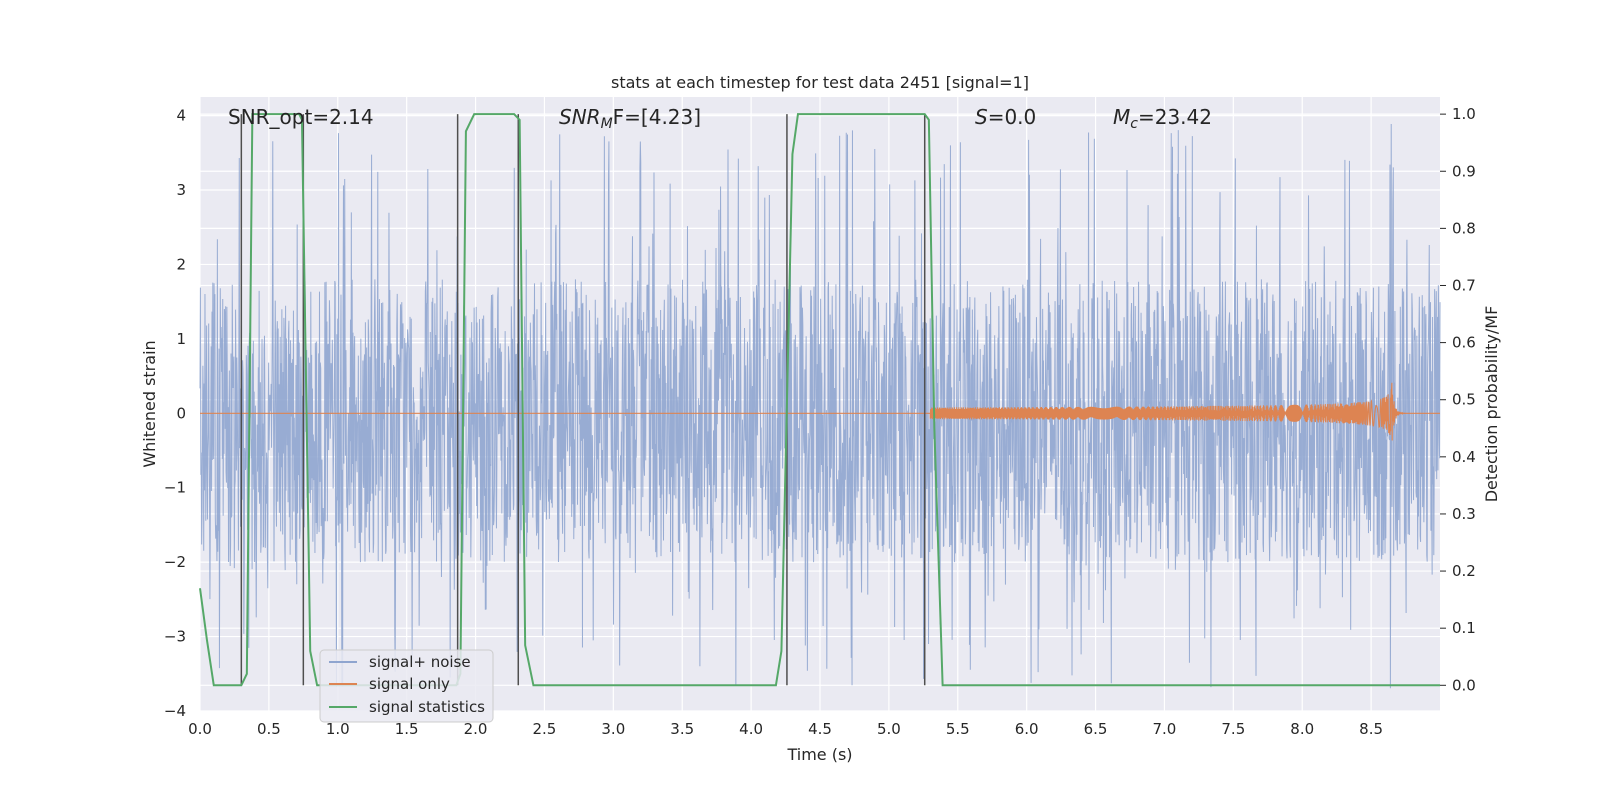 The width and height of the screenshot is (1600, 800). Describe the element at coordinates (1165, 729) in the screenshot. I see `x-tick-label: 7.0` at that location.